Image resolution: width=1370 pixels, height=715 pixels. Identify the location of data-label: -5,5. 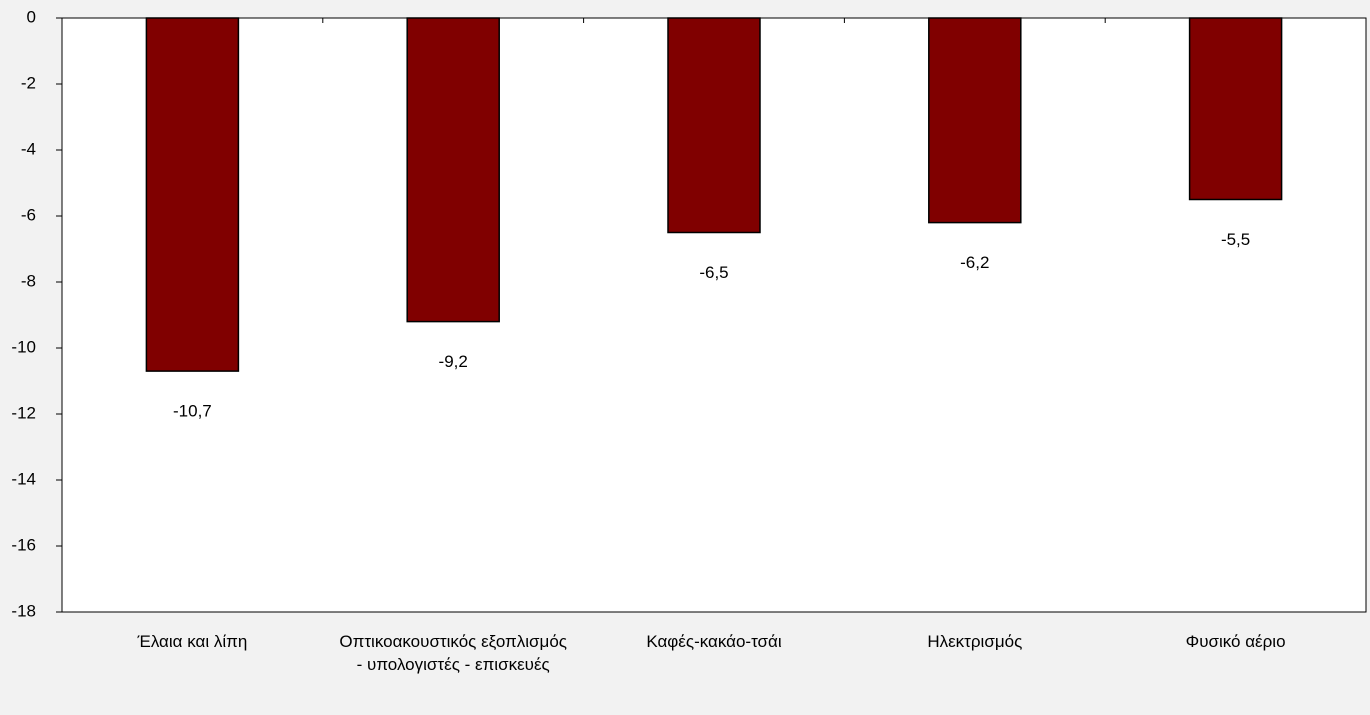
(1235, 239).